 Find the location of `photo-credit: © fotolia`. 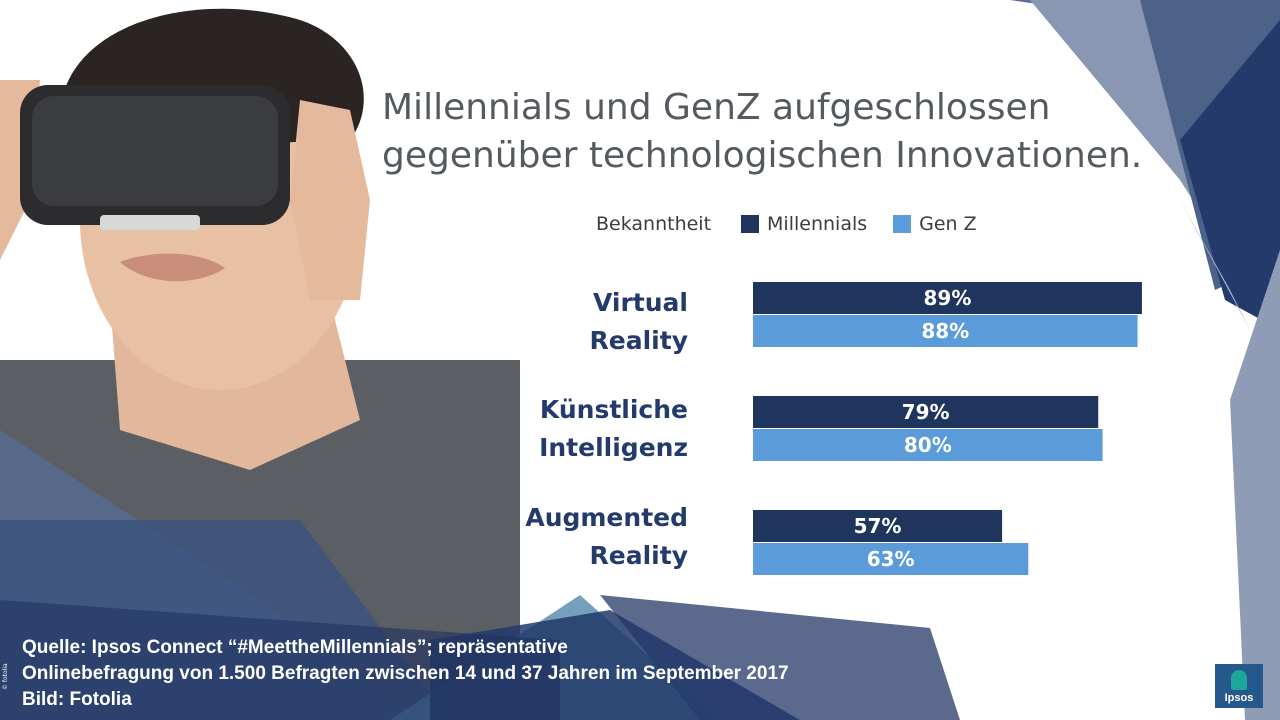

photo-credit: © fotolia is located at coordinates (5, 676).